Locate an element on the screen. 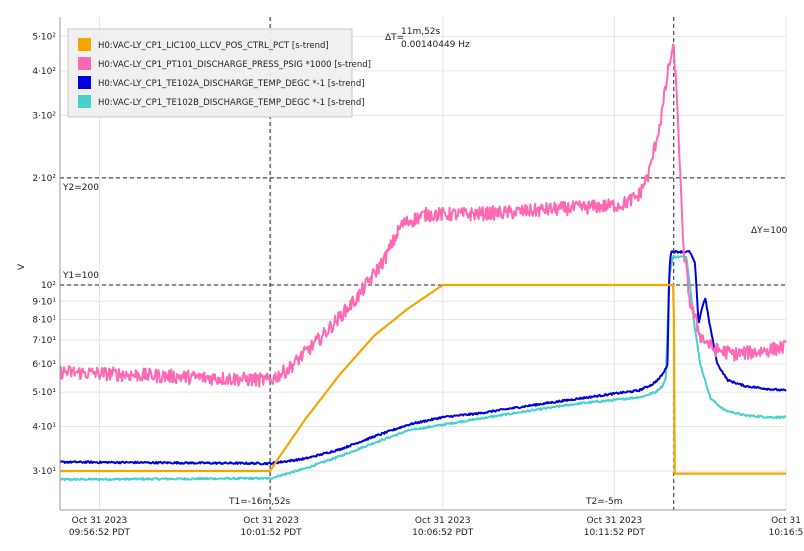 This screenshot has width=804, height=551. y-tick-label: 3·10¹ is located at coordinates (44, 472).